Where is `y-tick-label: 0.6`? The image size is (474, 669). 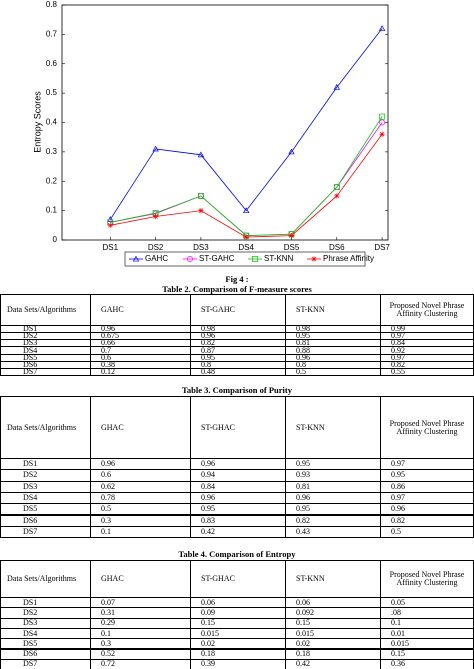
y-tick-label: 0.6 is located at coordinates (52, 63).